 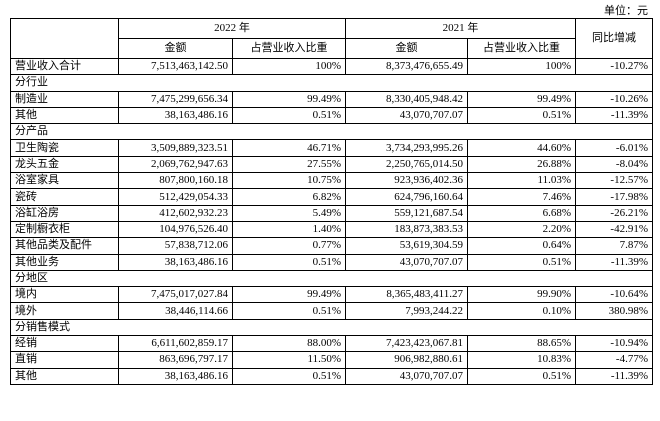 What do you see at coordinates (175, 197) in the screenshot?
I see `value-cell: 512,429,054.33` at bounding box center [175, 197].